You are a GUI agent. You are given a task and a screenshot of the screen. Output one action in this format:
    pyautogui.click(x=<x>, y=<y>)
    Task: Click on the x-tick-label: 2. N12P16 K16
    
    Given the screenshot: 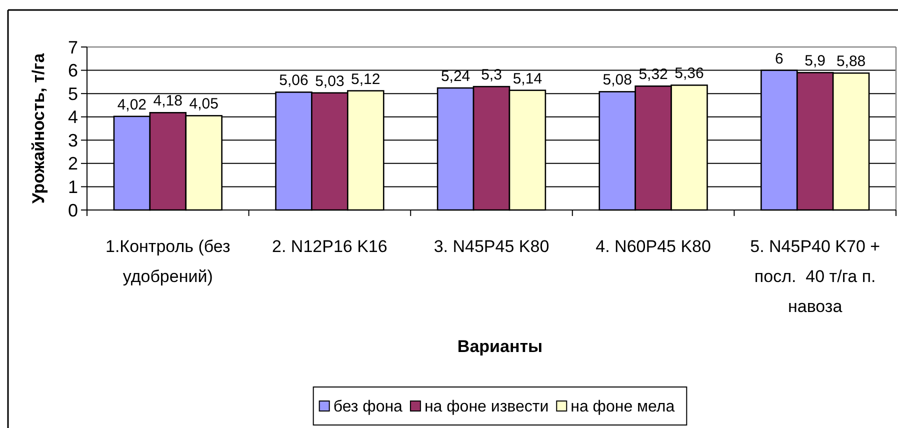 What is the action you would take?
    pyautogui.click(x=330, y=246)
    